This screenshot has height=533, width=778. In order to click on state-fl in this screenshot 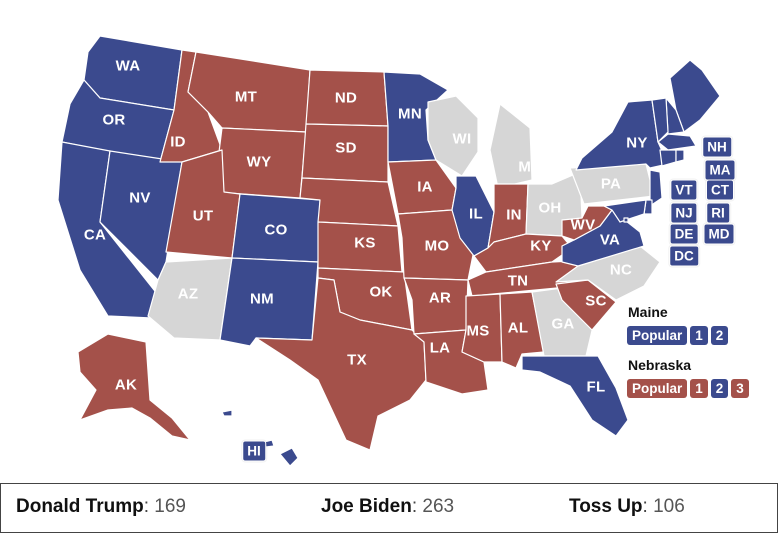, I will do `click(575, 396)`.